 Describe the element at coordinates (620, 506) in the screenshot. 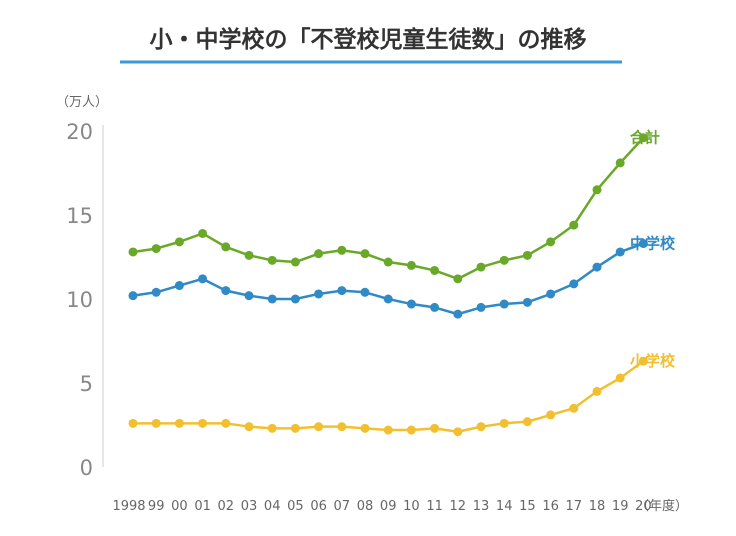

I see `x-tick-label: 19` at that location.